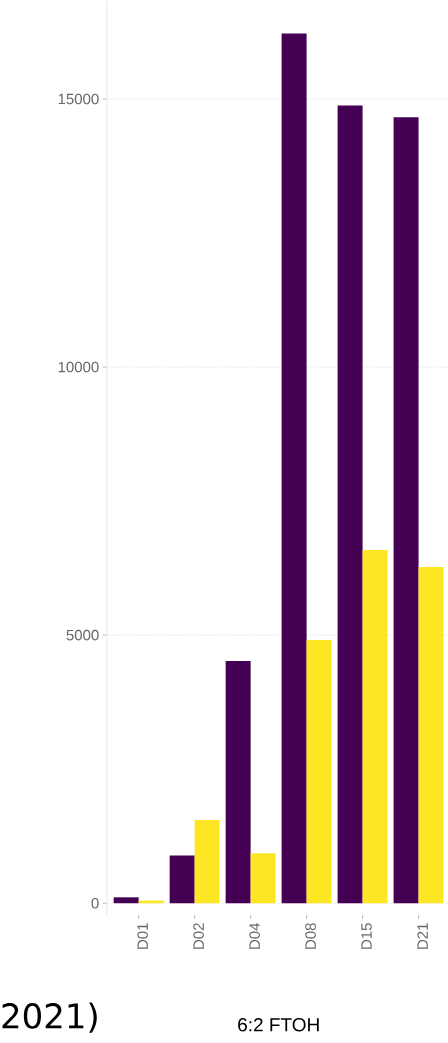 This screenshot has width=448, height=1043. Describe the element at coordinates (278, 1025) in the screenshot. I see `x-axis-title: 6:2 FTOH` at that location.